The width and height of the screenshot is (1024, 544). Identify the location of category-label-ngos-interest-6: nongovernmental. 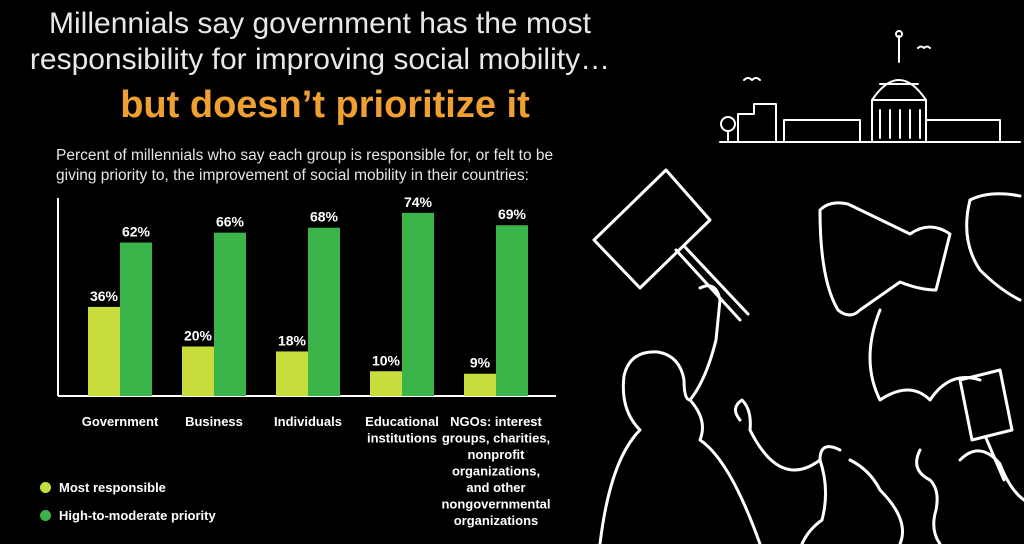
(495, 504).